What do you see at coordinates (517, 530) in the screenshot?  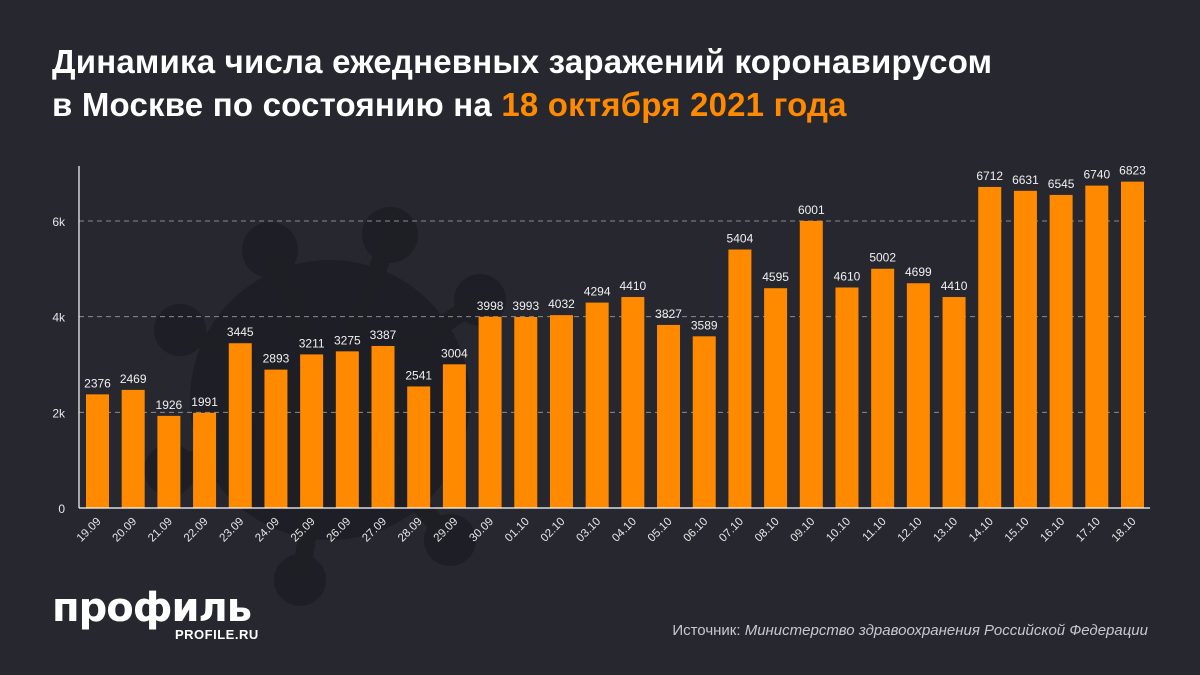 I see `x-tick-label: 01.10` at bounding box center [517, 530].